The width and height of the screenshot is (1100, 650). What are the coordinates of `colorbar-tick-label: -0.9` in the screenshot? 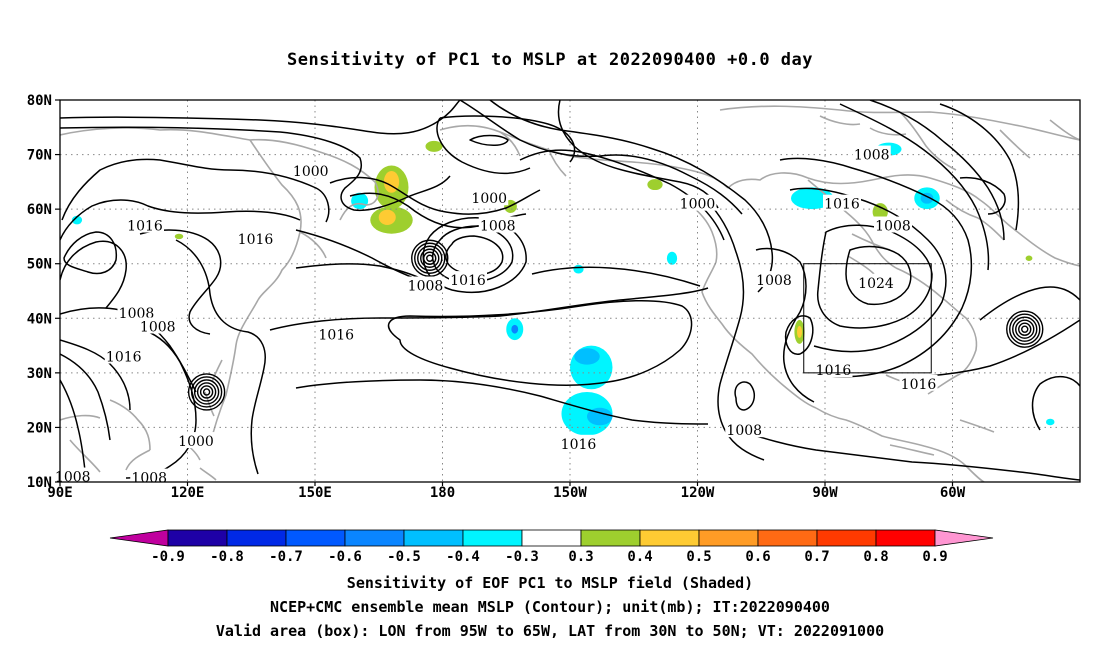 It's located at (168, 557).